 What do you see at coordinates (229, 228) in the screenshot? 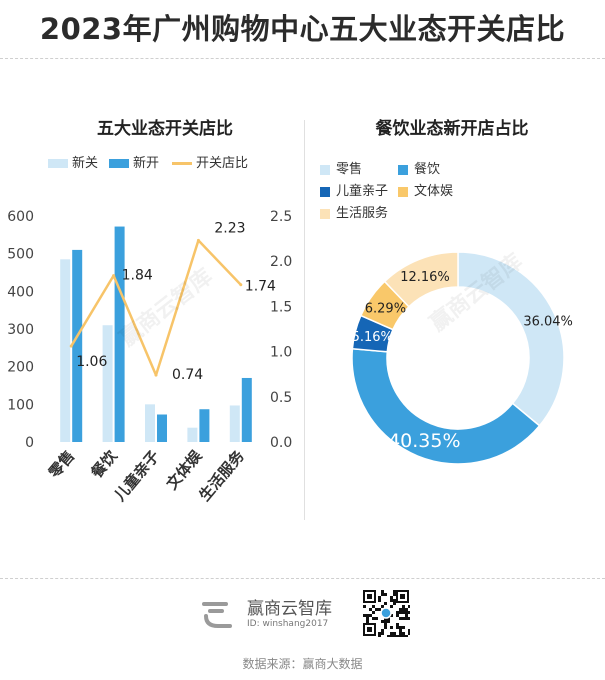
I see `ratio-data-label: 2.23` at bounding box center [229, 228].